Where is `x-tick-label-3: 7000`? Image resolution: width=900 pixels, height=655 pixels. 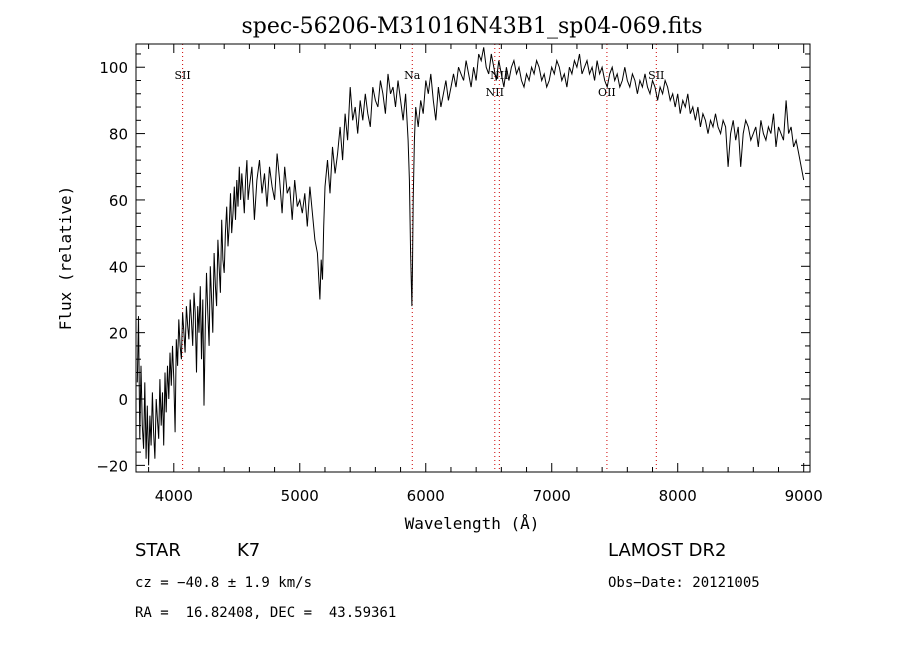 x-tick-label-3: 7000 is located at coordinates (552, 496).